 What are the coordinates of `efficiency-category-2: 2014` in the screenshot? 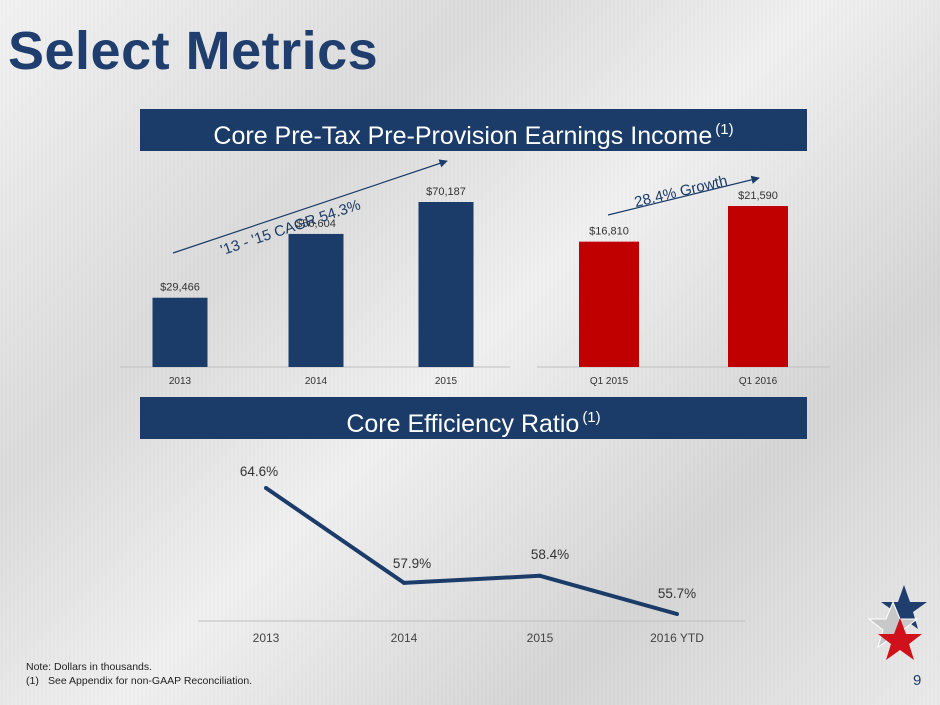 It's located at (404, 638).